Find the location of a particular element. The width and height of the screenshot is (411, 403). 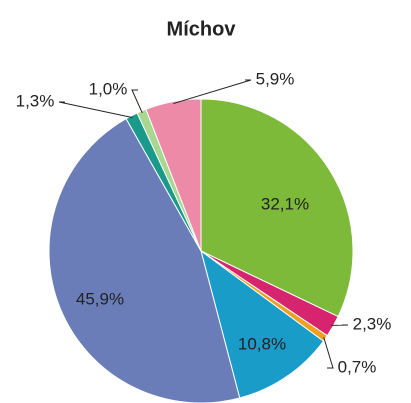

data-label: 5,9% is located at coordinates (275, 78).